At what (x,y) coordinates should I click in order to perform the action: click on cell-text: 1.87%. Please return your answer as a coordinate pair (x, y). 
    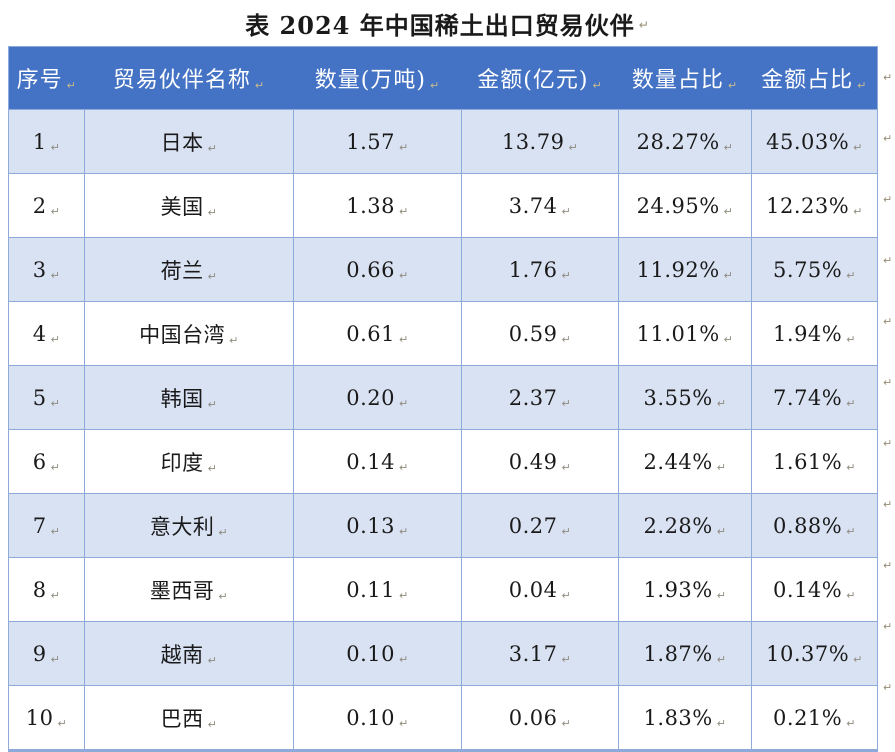
    Looking at the image, I should click on (678, 653).